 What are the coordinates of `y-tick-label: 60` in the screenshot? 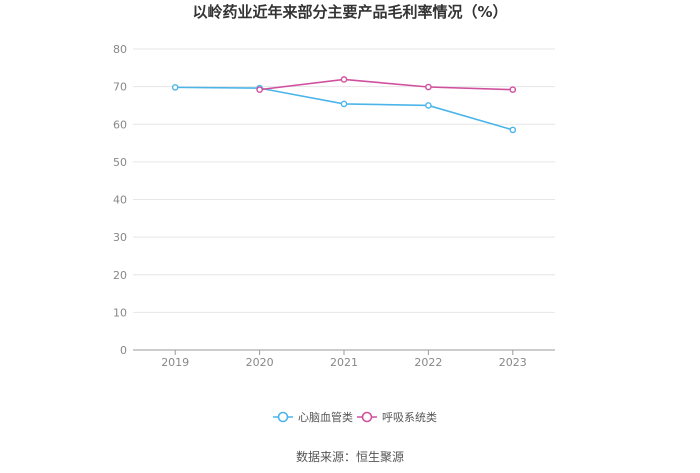 It's located at (120, 124).